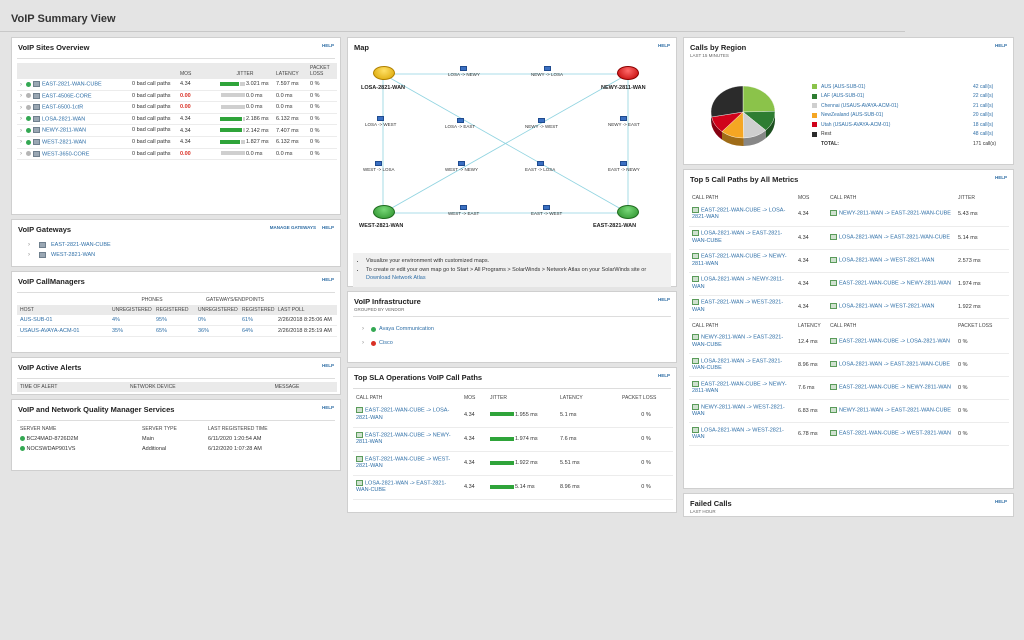 The image size is (1024, 640). Describe the element at coordinates (727, 101) in the screenshot. I see `pie-slice` at that location.